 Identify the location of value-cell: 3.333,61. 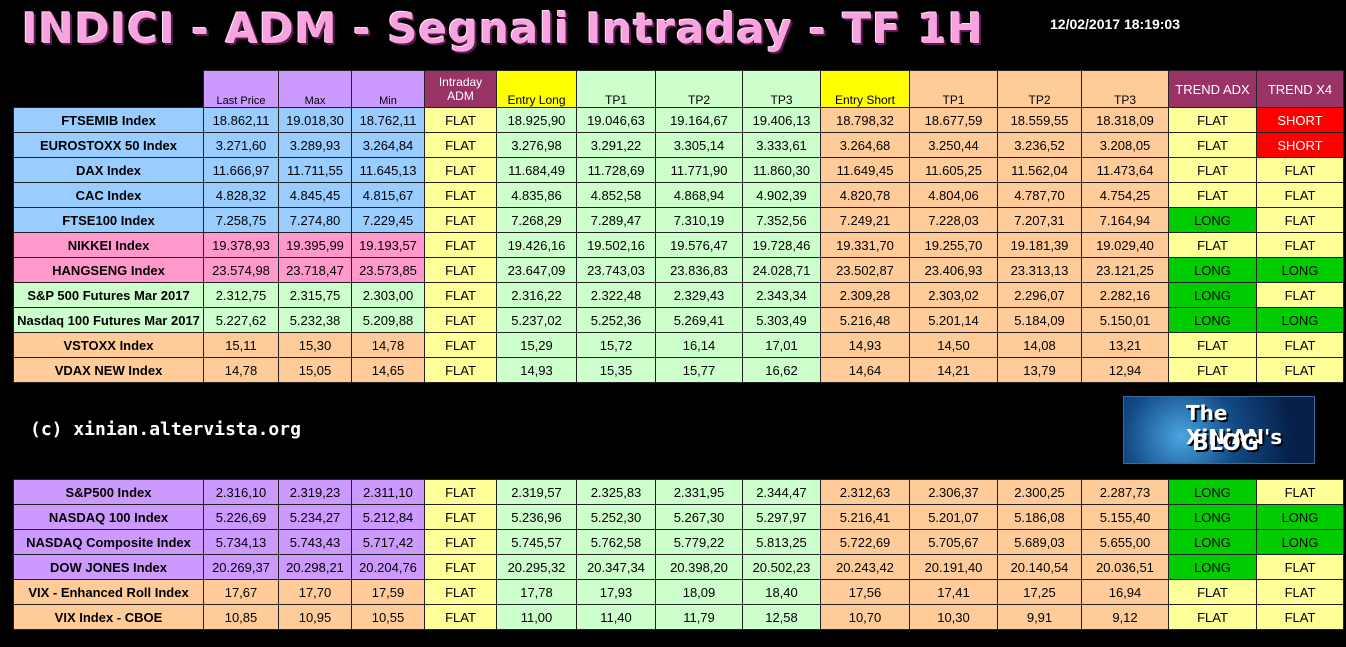
(781, 145).